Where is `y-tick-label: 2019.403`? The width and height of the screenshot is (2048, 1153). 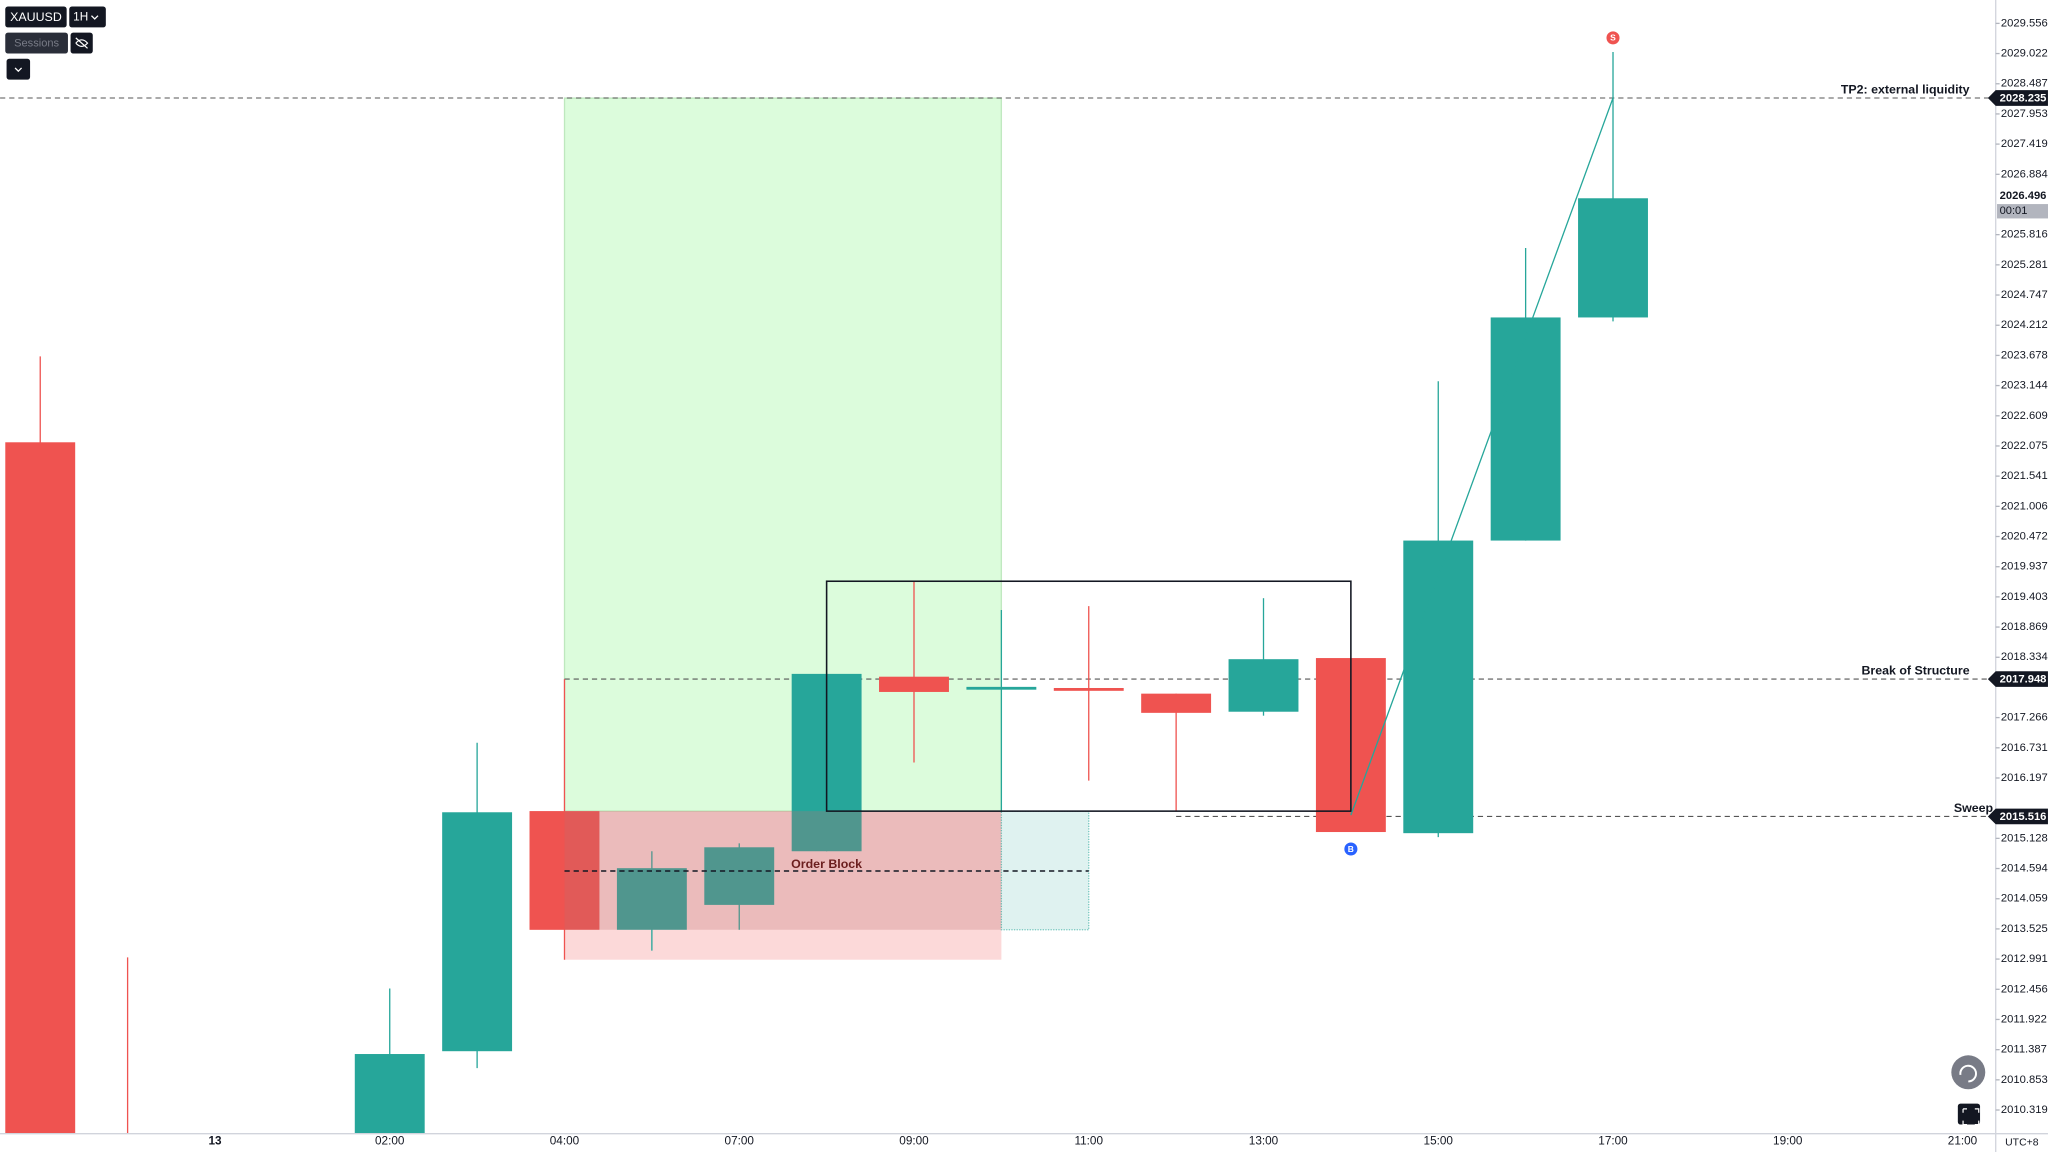 y-tick-label: 2019.403 is located at coordinates (2024, 597).